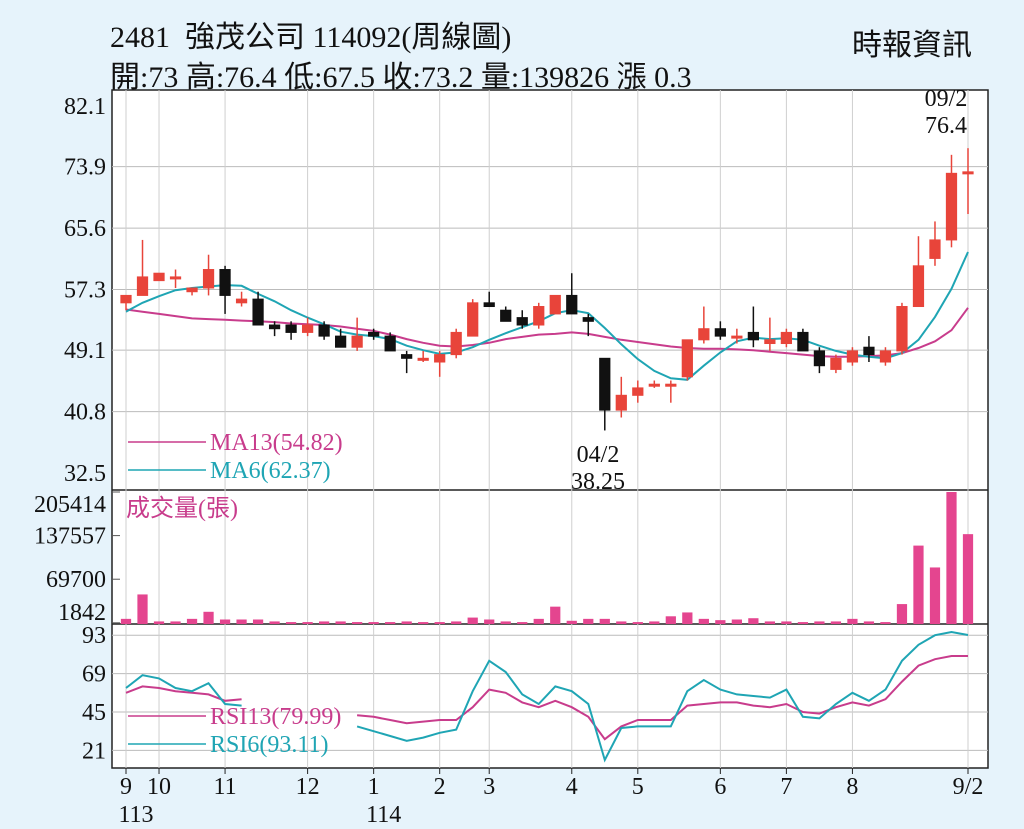  What do you see at coordinates (489, 787) in the screenshot?
I see `x-tick-label: 3` at bounding box center [489, 787].